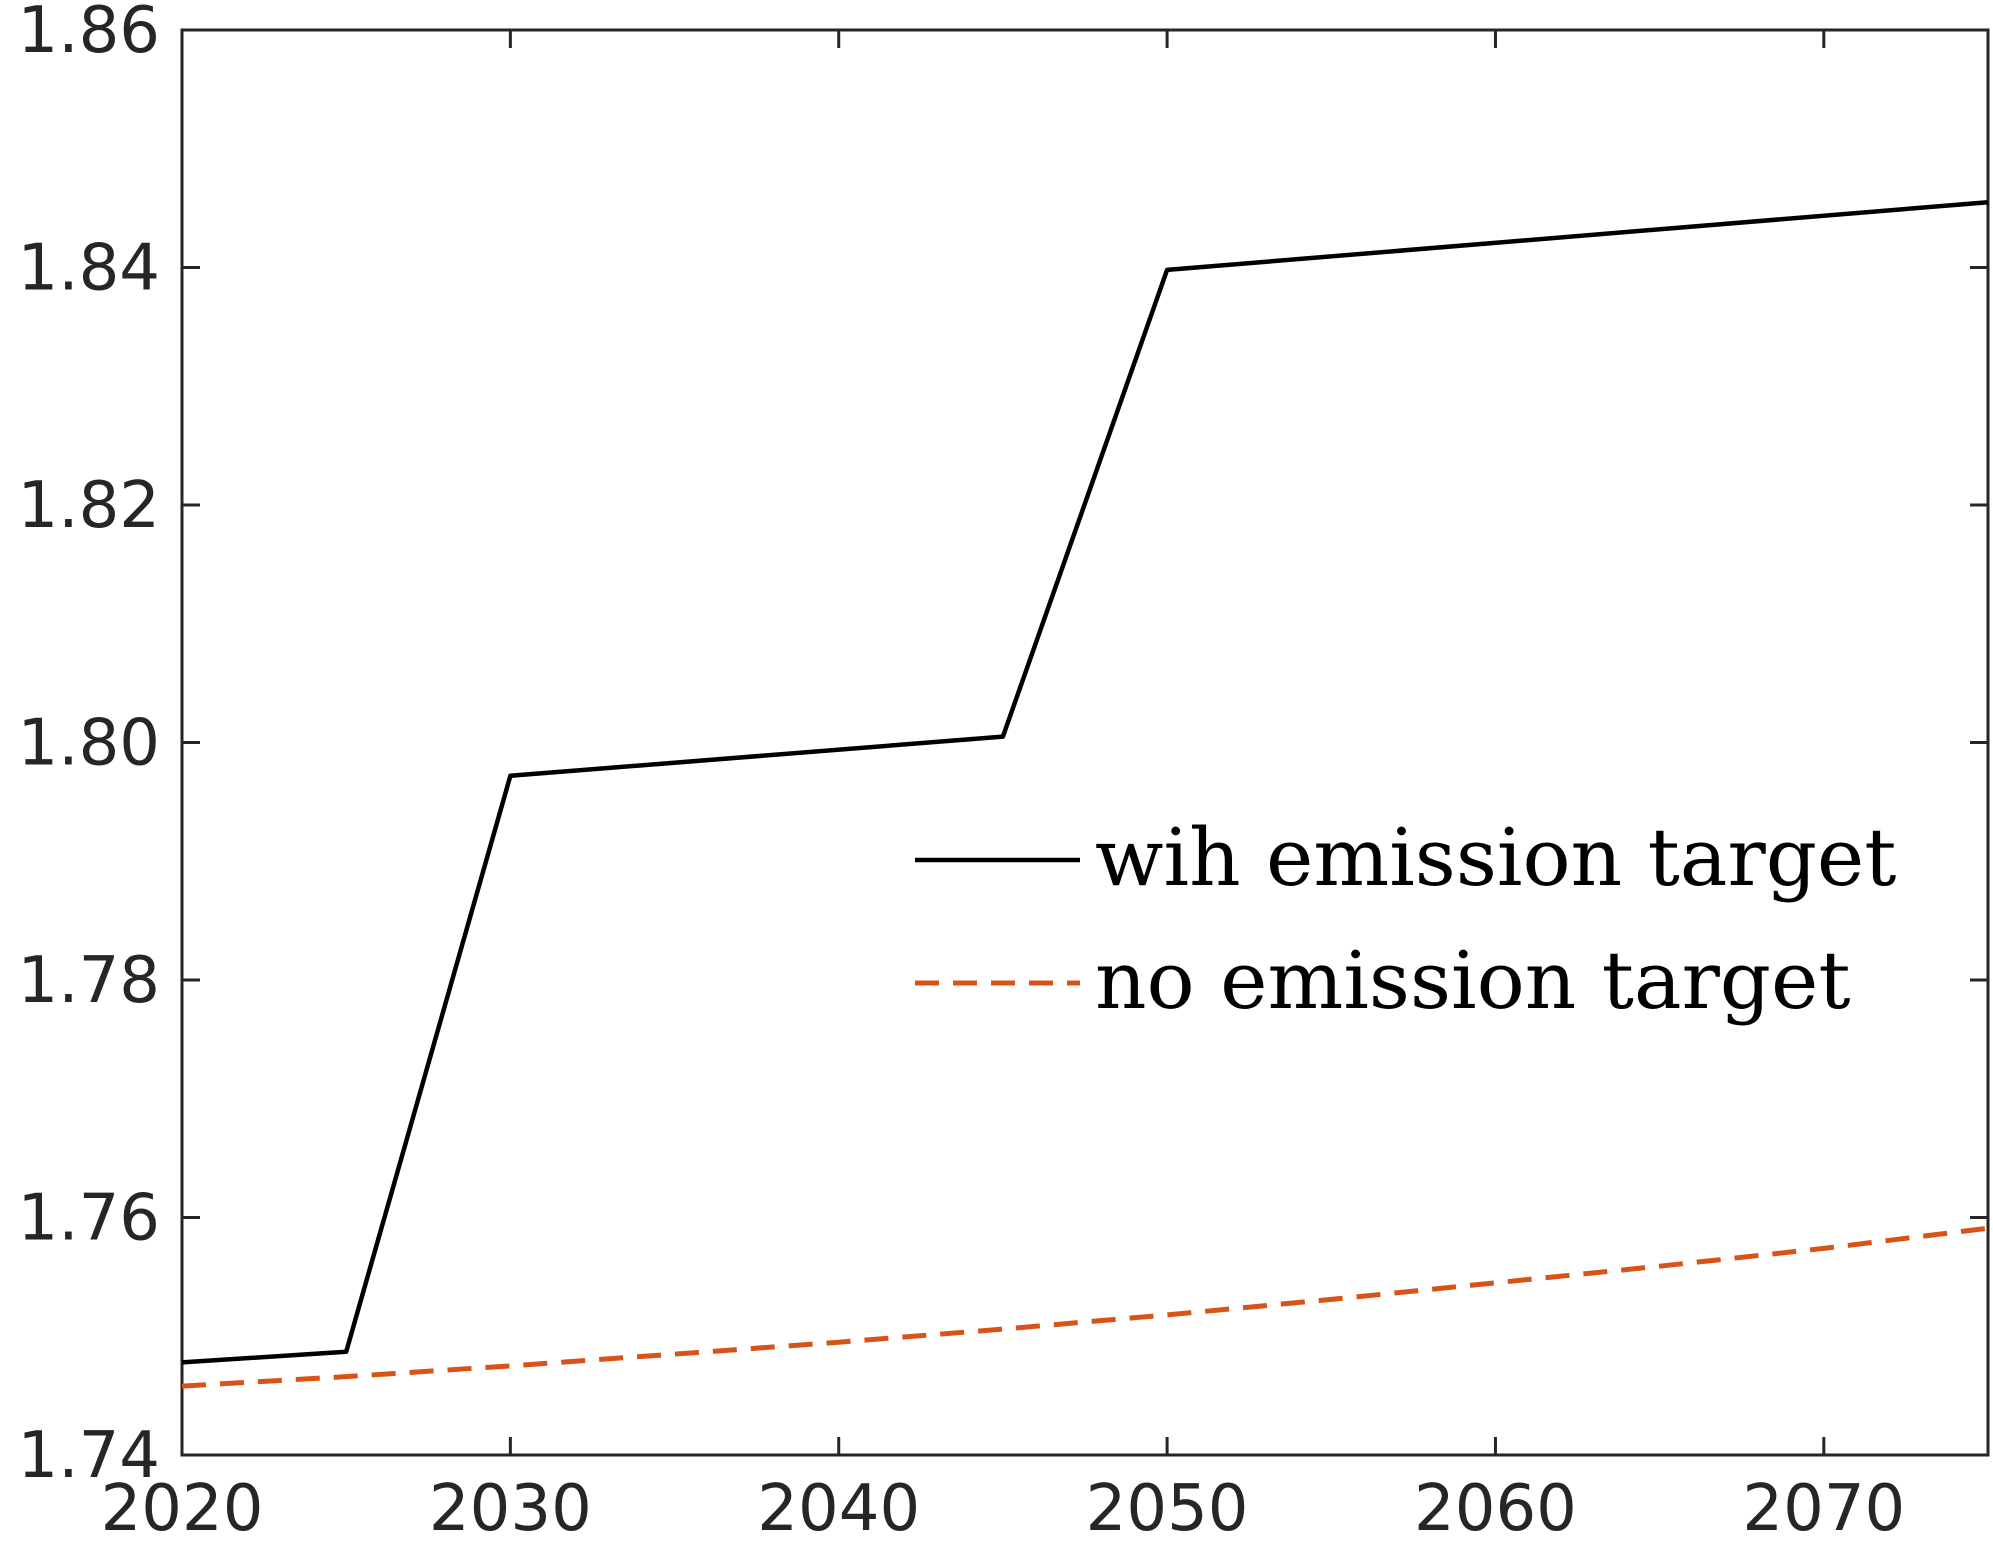 This screenshot has height=1554, width=1993. I want to click on x-tick-label: 2040, so click(838, 1509).